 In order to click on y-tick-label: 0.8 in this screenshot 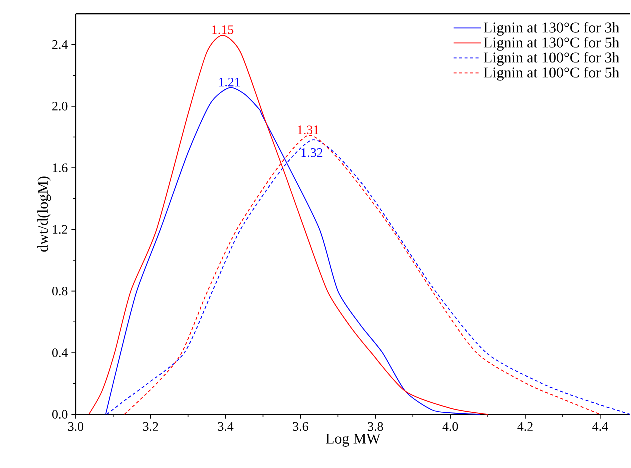, I will do `click(60, 291)`.